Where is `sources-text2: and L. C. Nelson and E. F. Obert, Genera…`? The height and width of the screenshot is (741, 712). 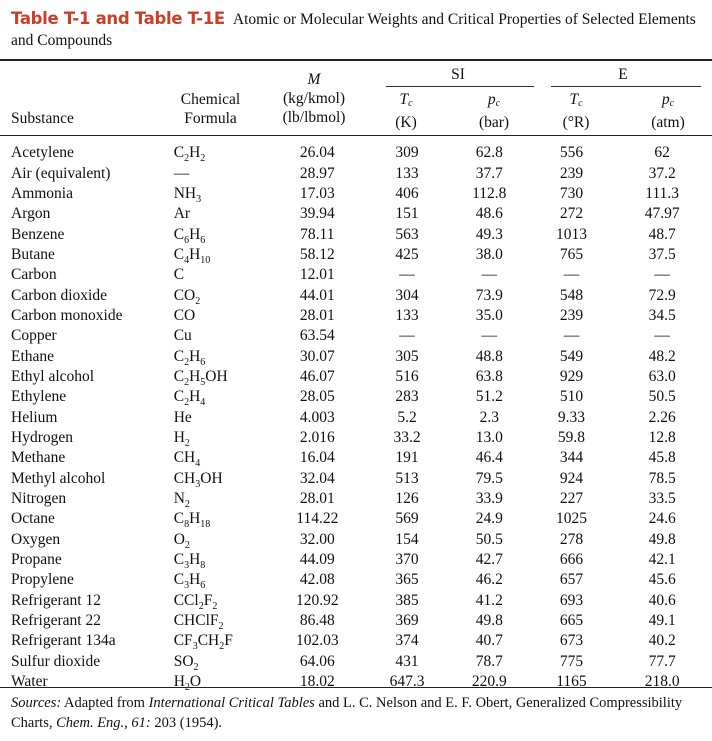
sources-text2: and L. C. Nelson and E. F. Obert, Genera… is located at coordinates (347, 713).